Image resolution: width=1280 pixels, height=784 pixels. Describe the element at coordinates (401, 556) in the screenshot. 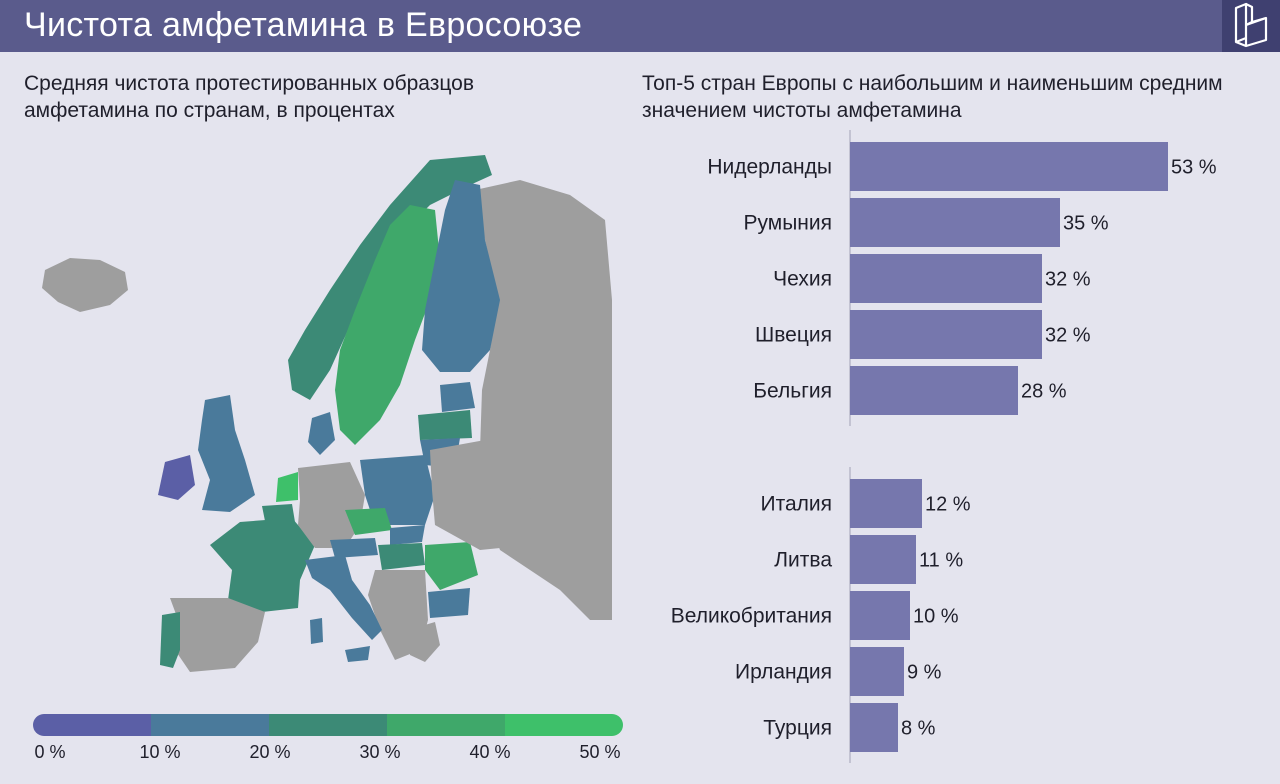

I see `map-region-hungary` at that location.